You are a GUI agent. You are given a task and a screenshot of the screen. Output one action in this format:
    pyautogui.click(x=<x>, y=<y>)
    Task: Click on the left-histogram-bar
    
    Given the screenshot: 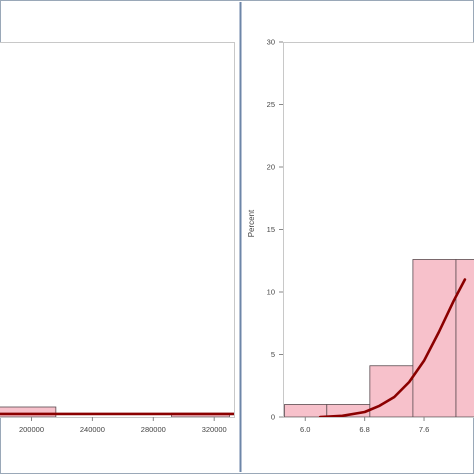 What is the action you would take?
    pyautogui.click(x=28, y=411)
    